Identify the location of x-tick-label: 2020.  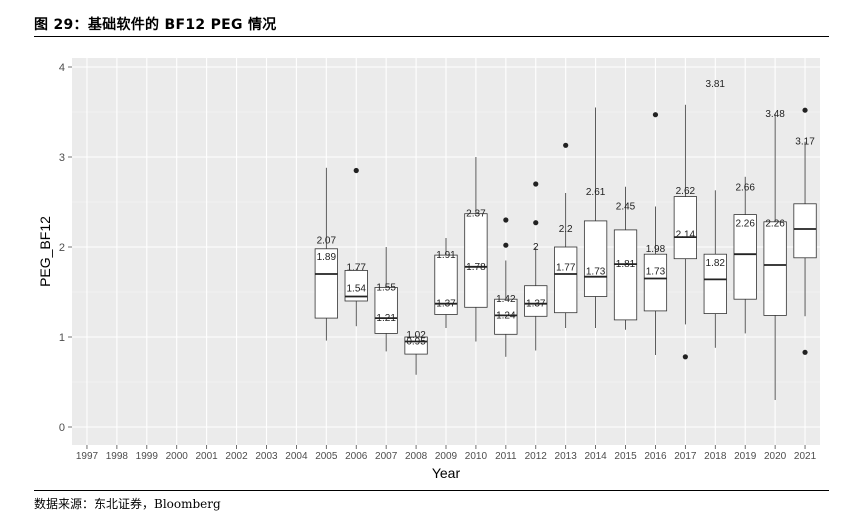
(775, 456).